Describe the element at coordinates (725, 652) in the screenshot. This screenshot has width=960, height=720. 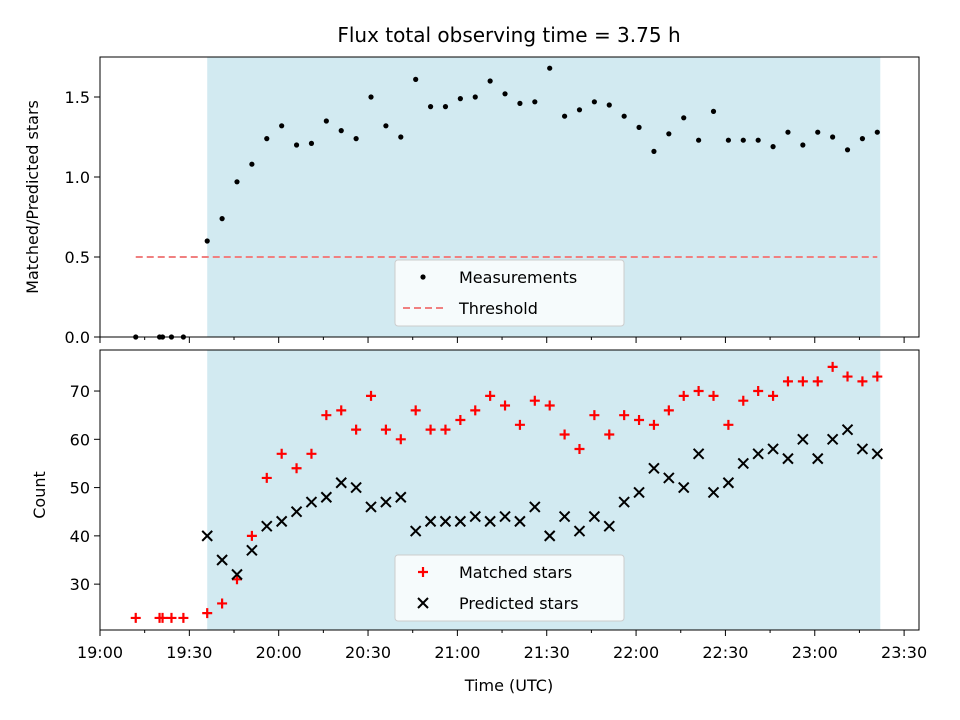
I see `x-tick-label: 22:30` at that location.